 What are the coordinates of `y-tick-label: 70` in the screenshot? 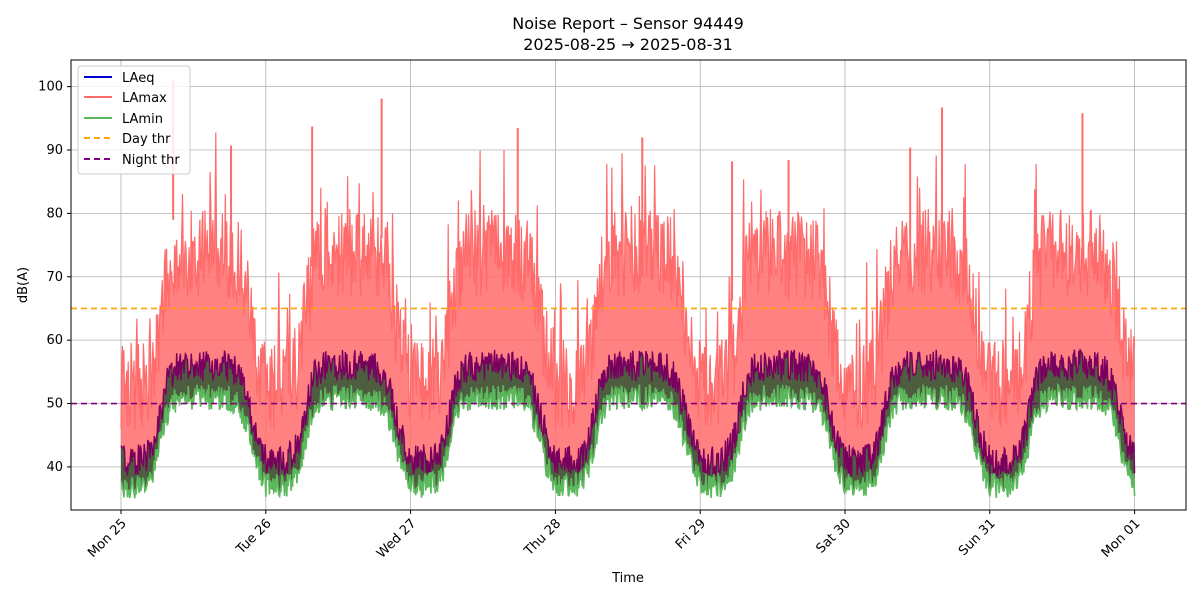 It's located at (54, 277).